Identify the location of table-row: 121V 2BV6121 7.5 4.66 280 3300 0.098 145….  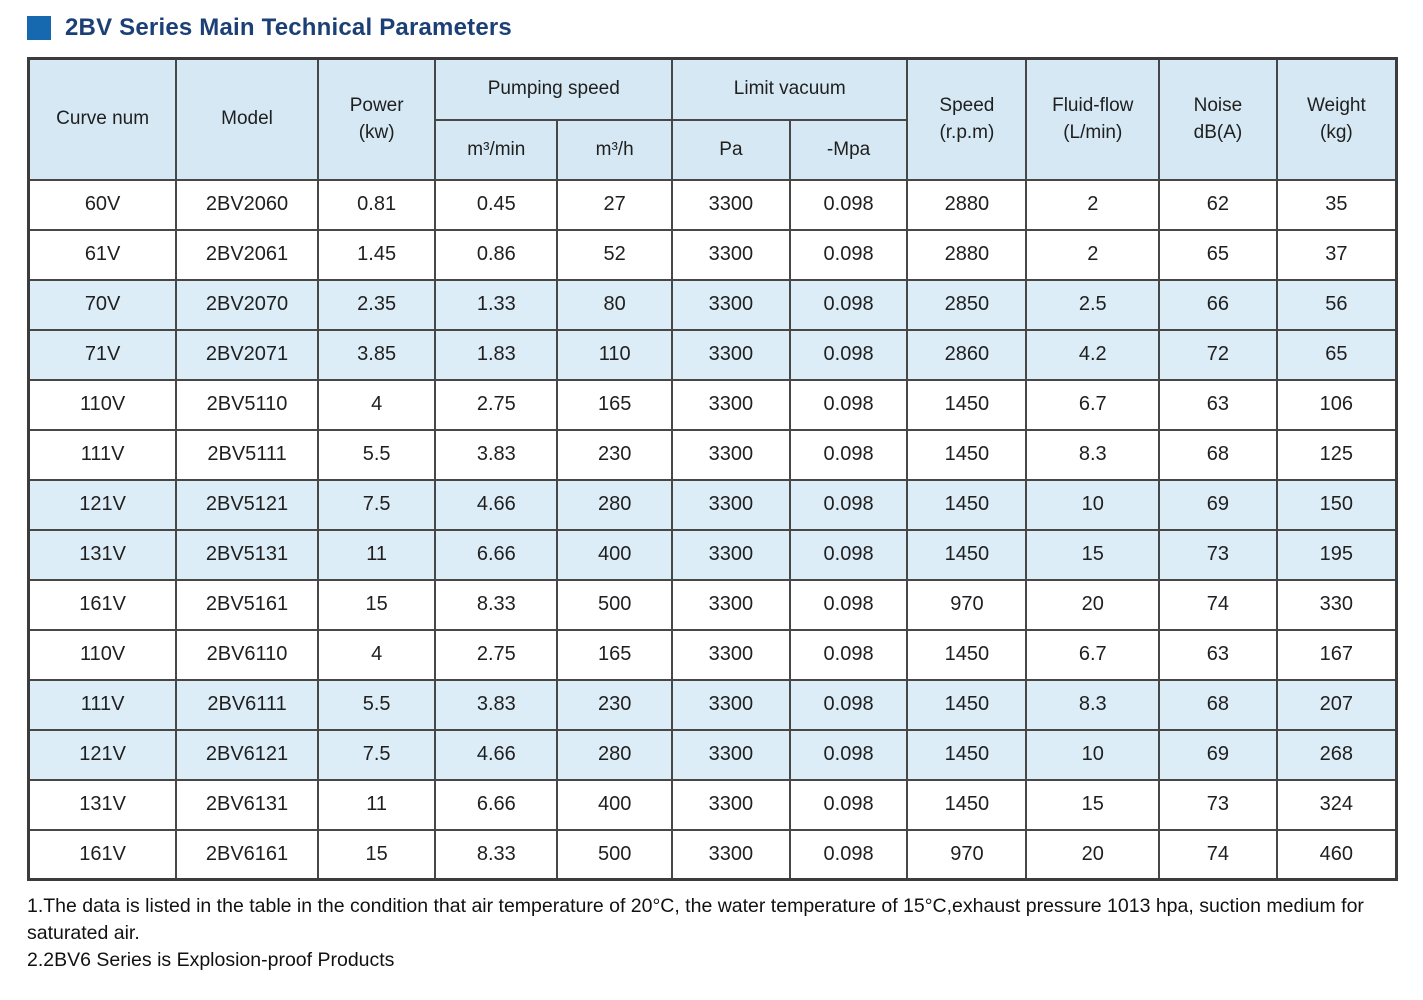
(712, 754).